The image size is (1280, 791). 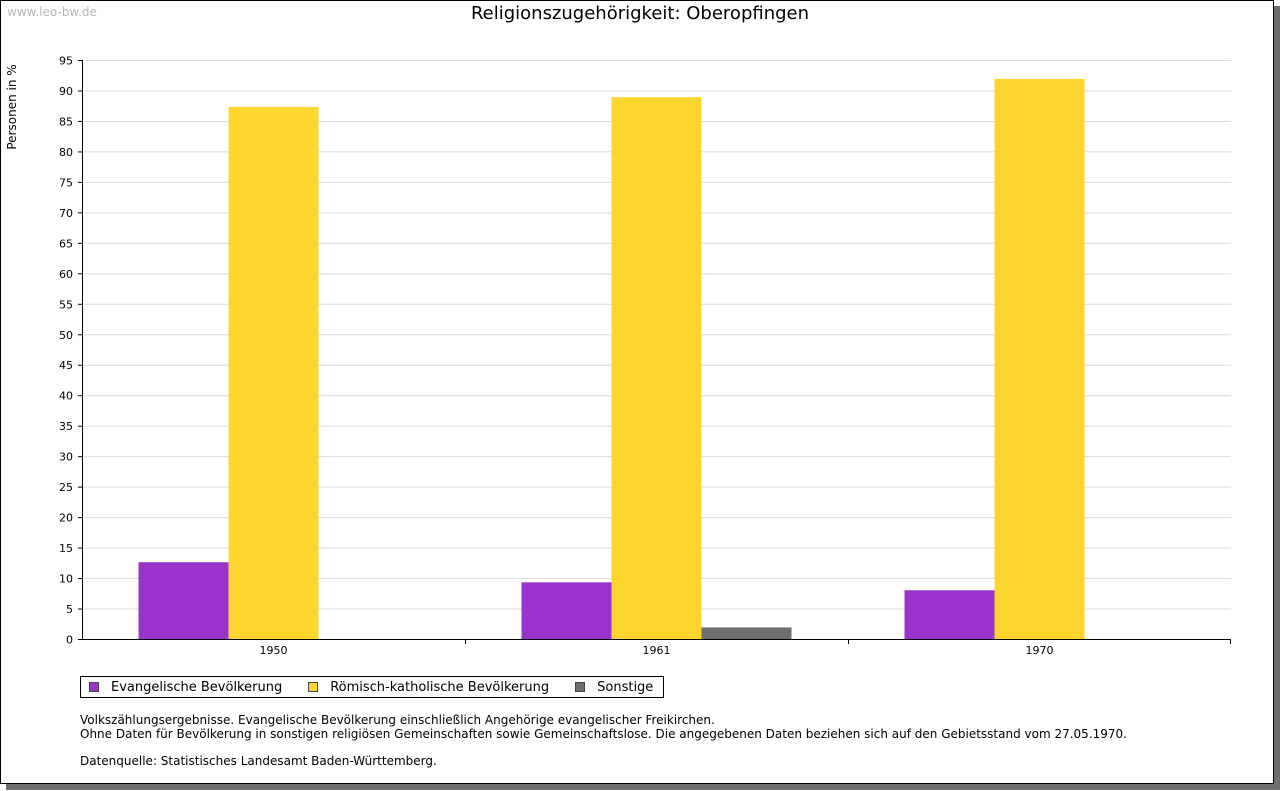 What do you see at coordinates (66, 91) in the screenshot?
I see `y-tick-label: 90` at bounding box center [66, 91].